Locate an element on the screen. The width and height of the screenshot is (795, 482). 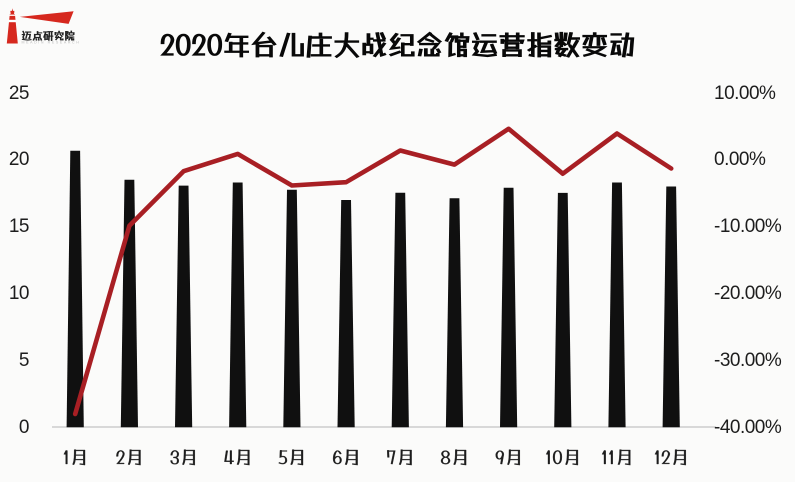
svg-text: MEADIN RESEARCH is located at coordinates (51, 42).